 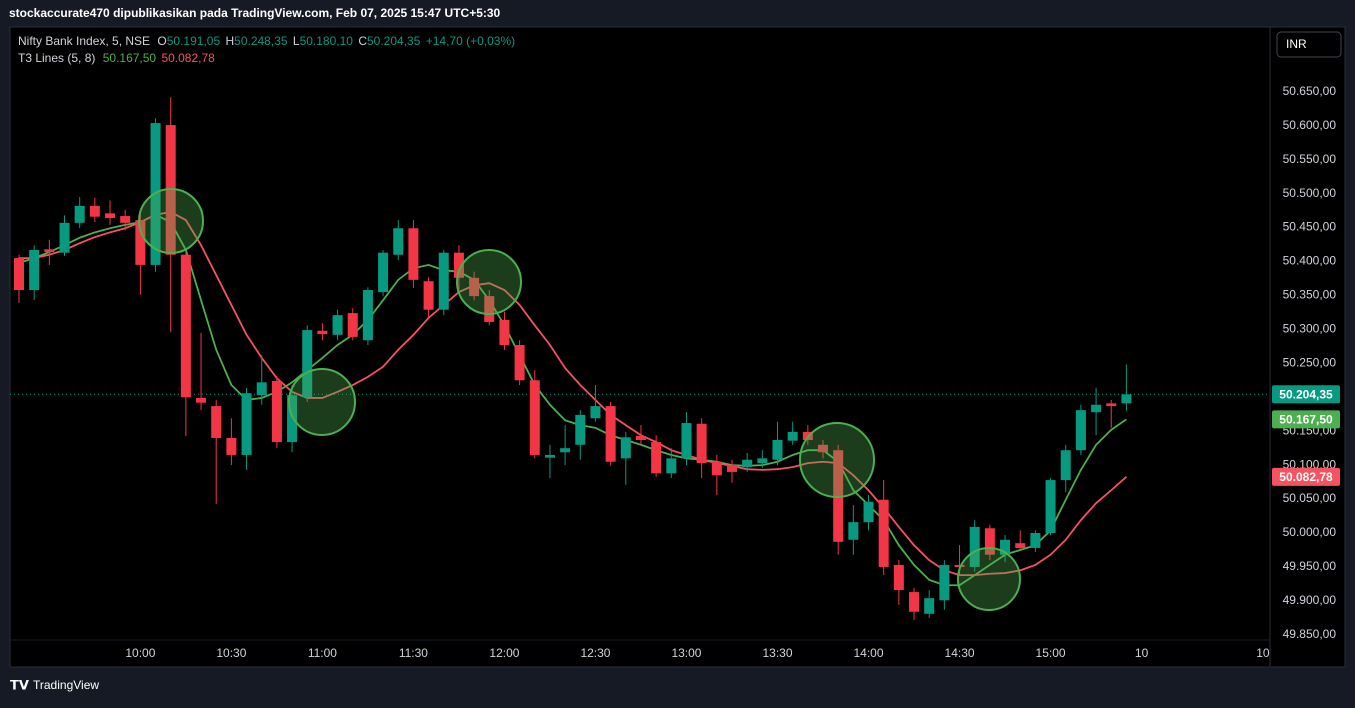 What do you see at coordinates (504, 653) in the screenshot?
I see `x-tick-label: 12:00` at bounding box center [504, 653].